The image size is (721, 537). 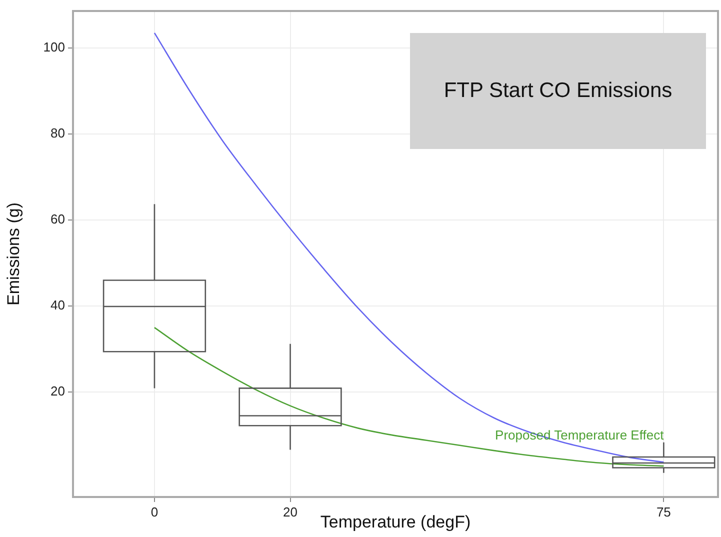 What do you see at coordinates (290, 512) in the screenshot?
I see `x-tick-label: 20` at bounding box center [290, 512].